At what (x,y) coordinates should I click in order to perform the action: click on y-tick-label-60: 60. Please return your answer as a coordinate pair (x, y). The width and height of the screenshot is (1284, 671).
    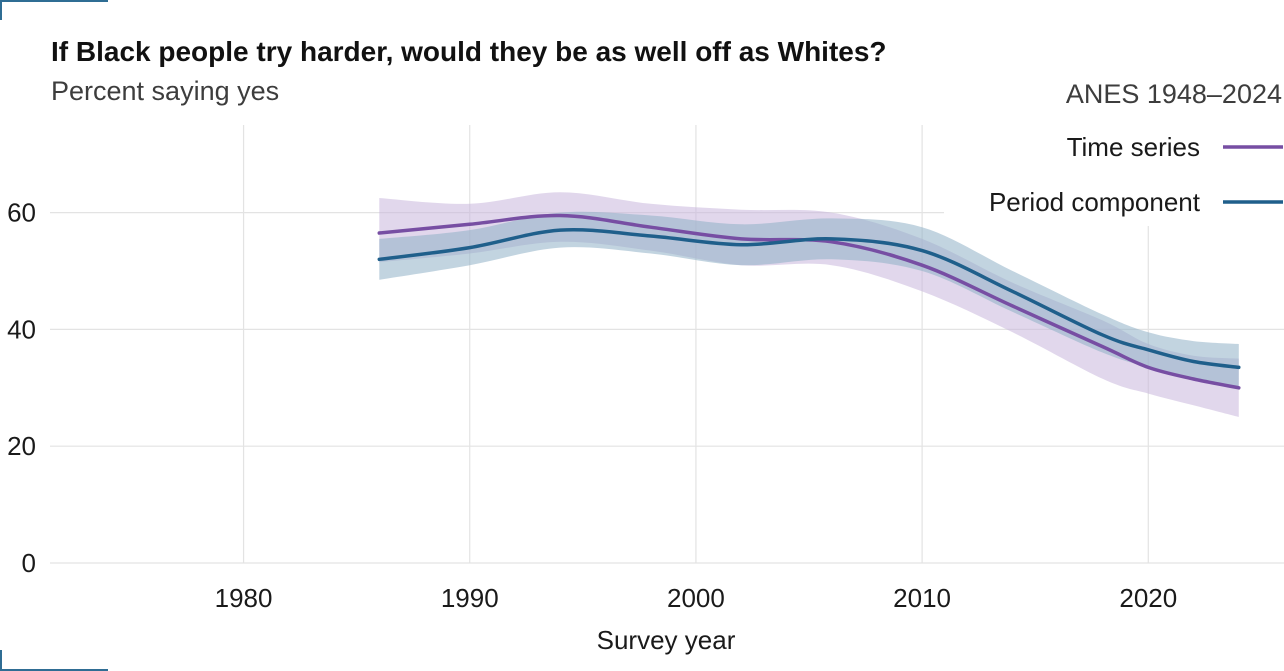
    Looking at the image, I should click on (21, 213).